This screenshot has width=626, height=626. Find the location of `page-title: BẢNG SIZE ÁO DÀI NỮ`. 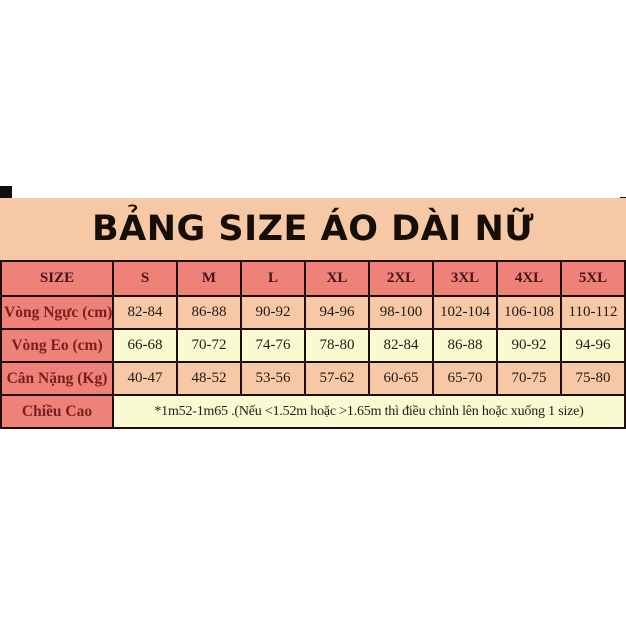

page-title: BẢNG SIZE ÁO DÀI NỮ is located at coordinates (313, 229).